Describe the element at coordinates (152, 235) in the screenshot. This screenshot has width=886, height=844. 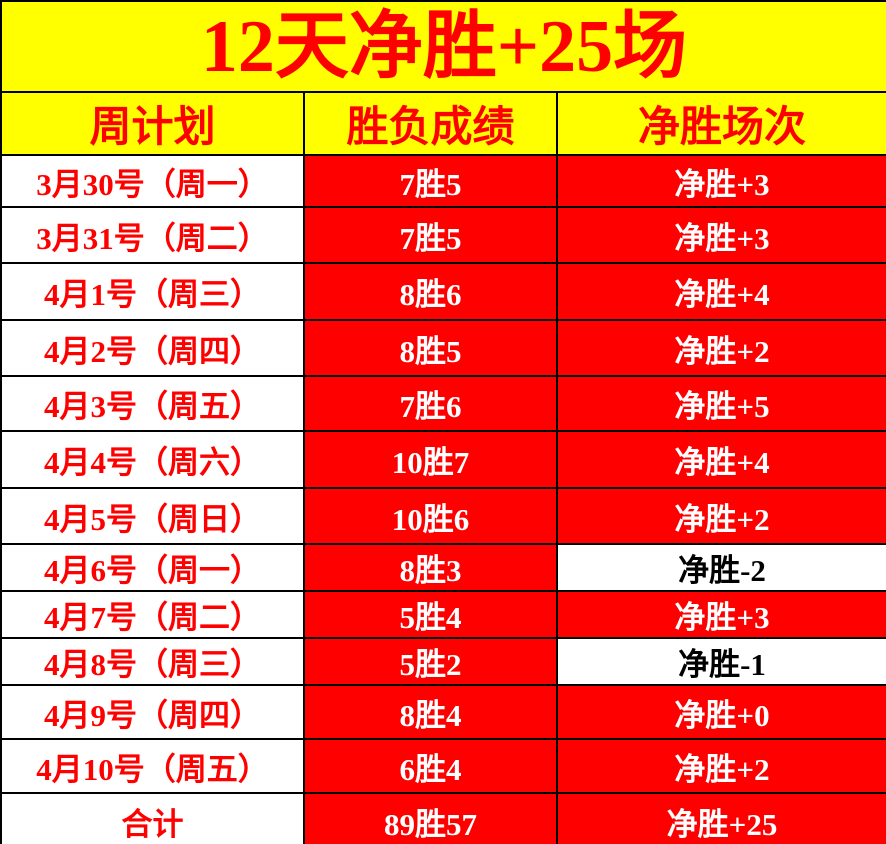
I see `date-cell: 3月31号（周二）` at that location.